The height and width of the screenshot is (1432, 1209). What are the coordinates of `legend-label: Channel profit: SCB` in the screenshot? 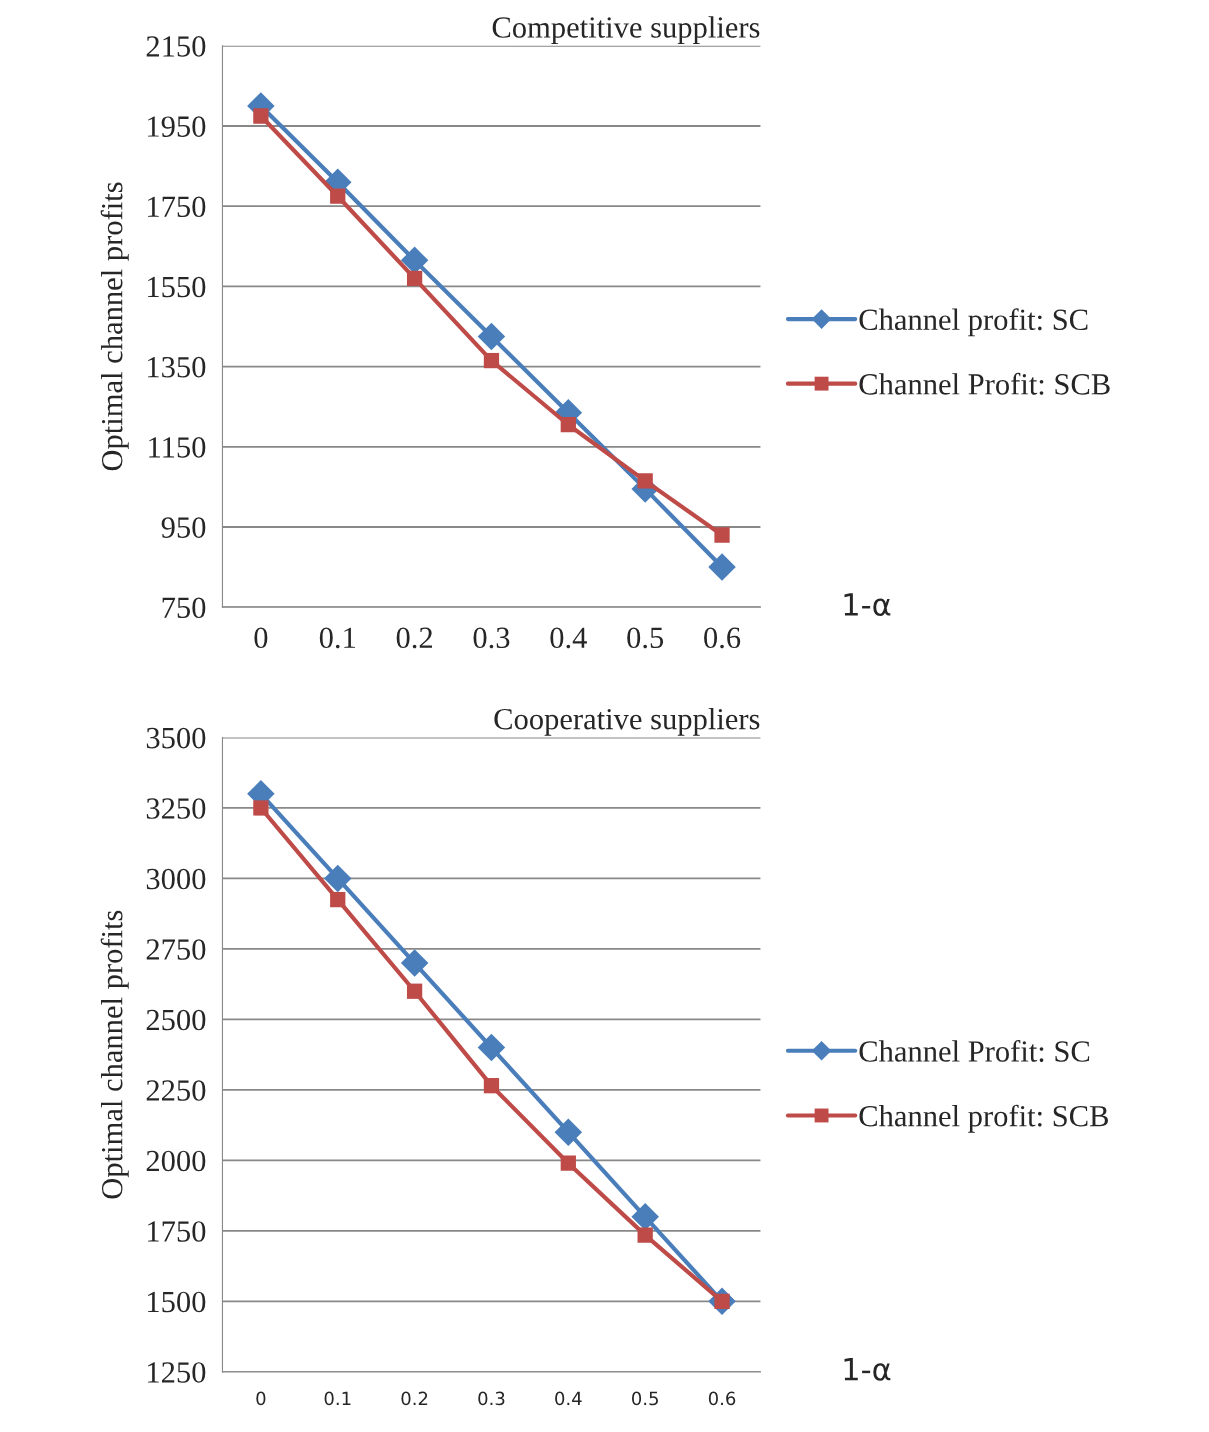 It's located at (983, 1118).